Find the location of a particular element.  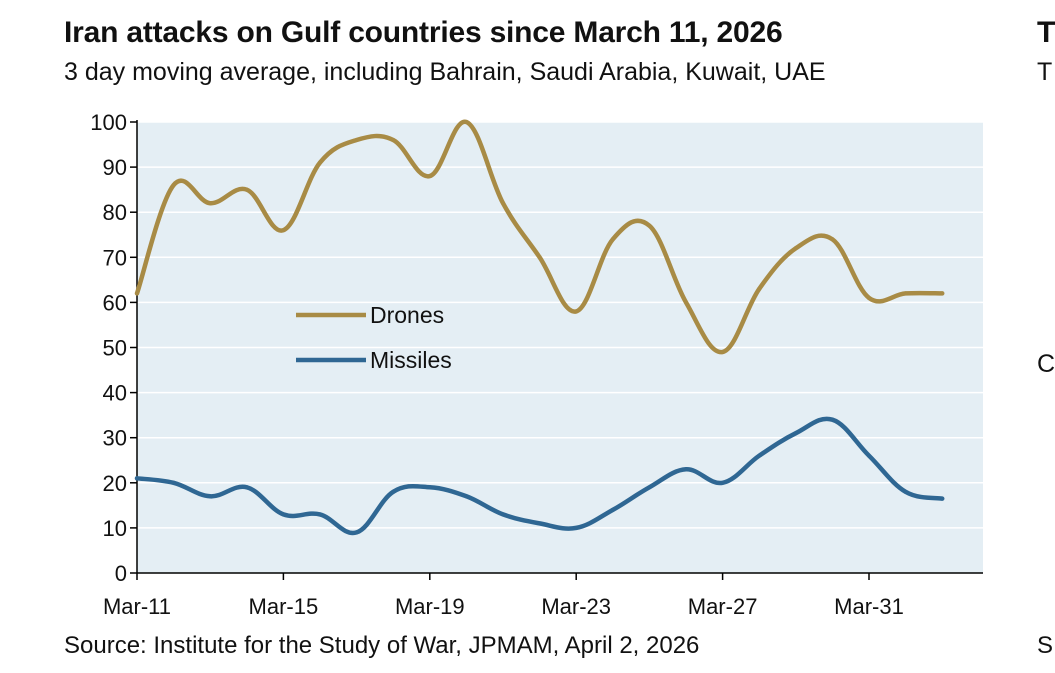

cropped-title-fragment: T is located at coordinates (1046, 32).